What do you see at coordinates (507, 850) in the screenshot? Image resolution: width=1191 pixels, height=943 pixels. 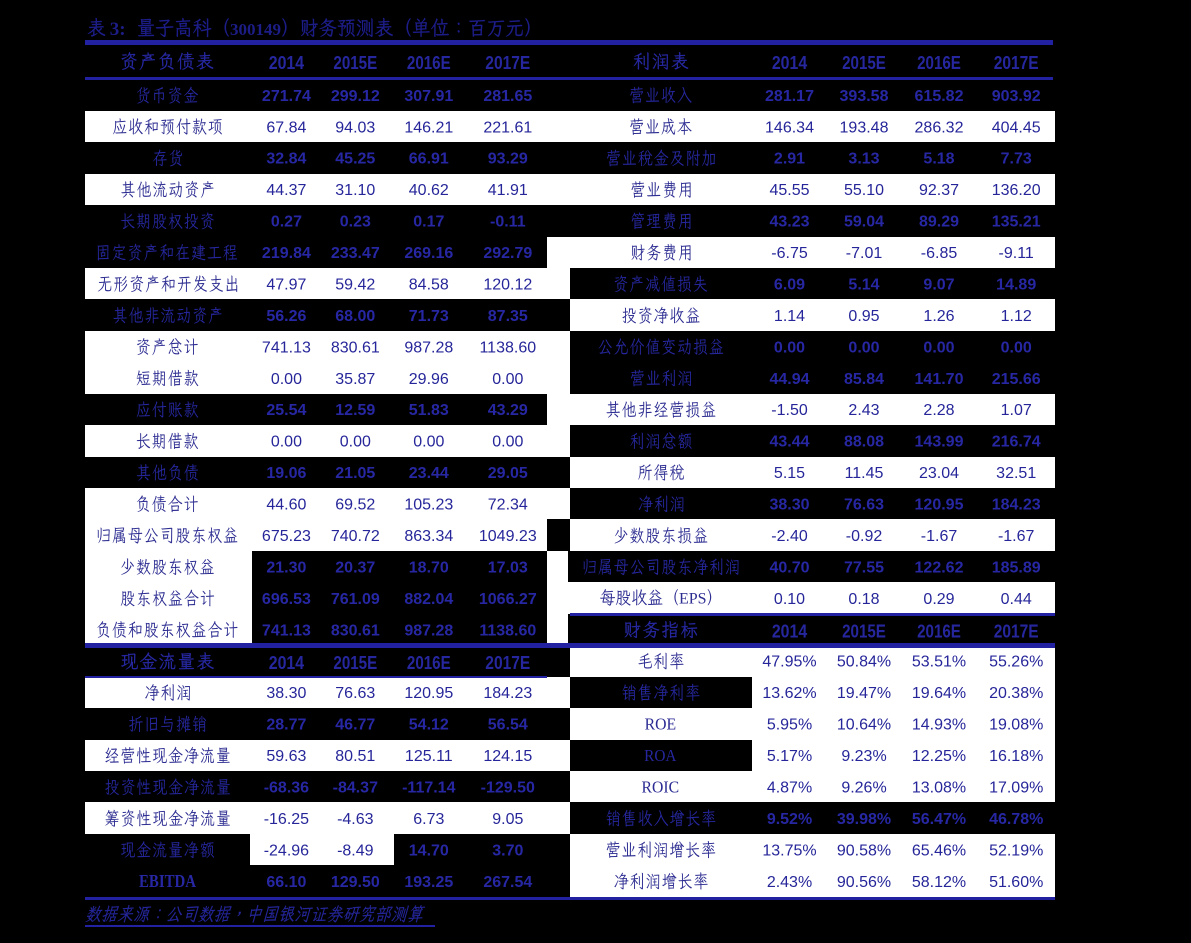 I see `svg-text: 3.70` at bounding box center [507, 850].